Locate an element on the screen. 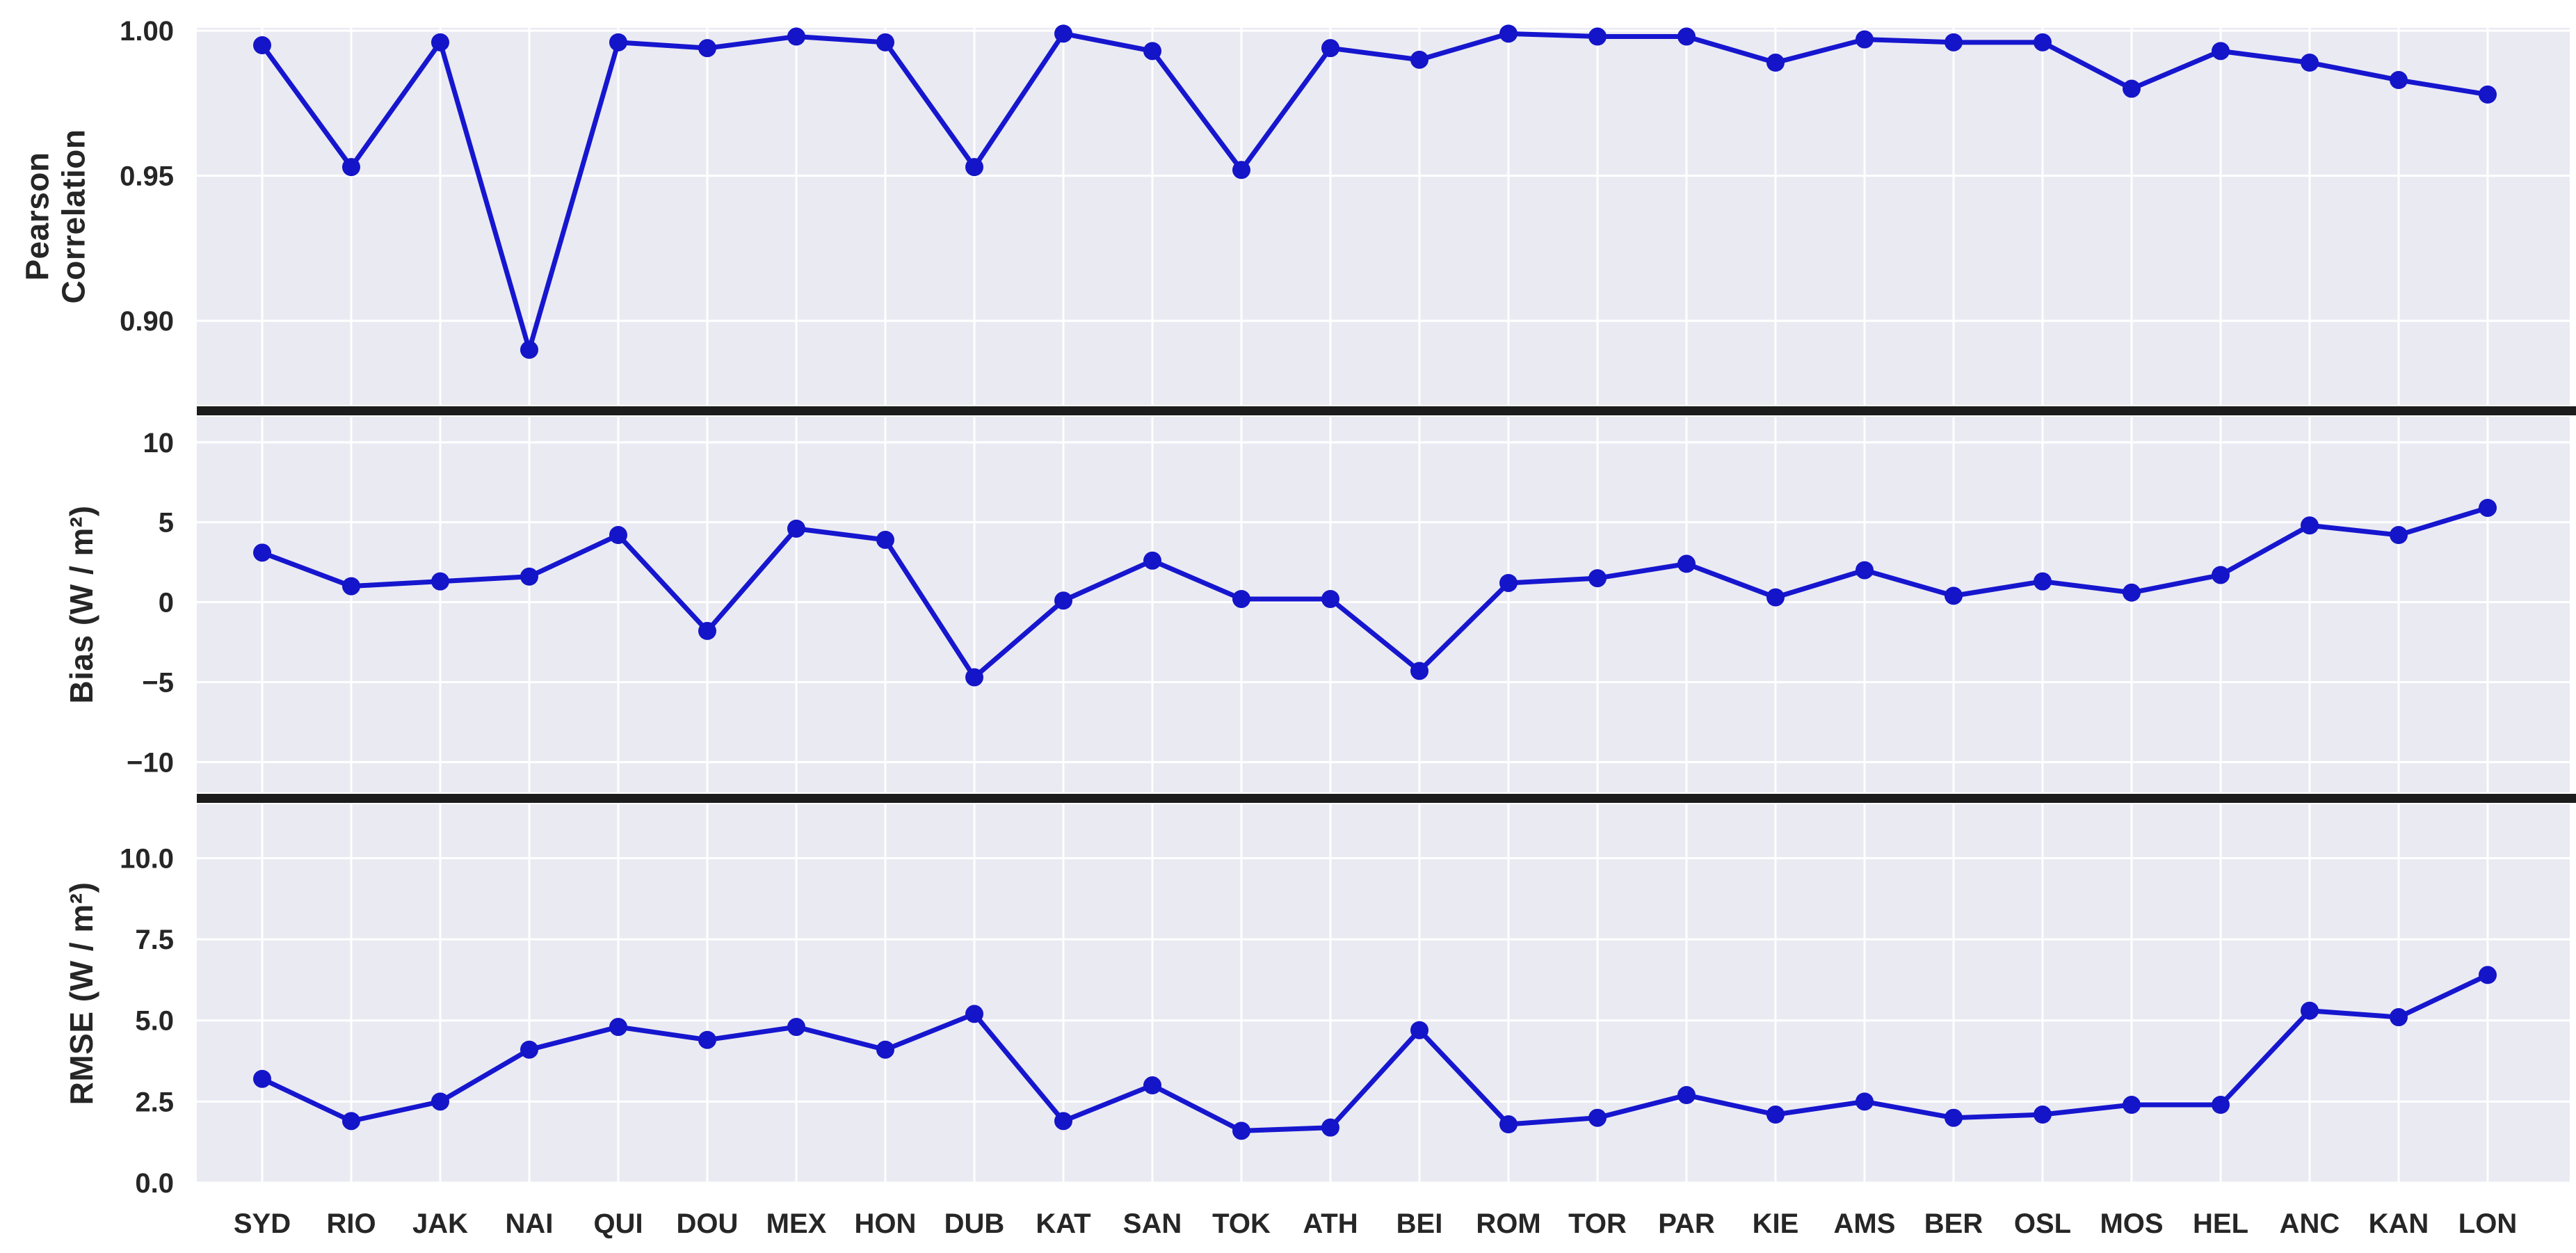 The width and height of the screenshot is (2576, 1253). pearson-point-ATH is located at coordinates (1330, 48).